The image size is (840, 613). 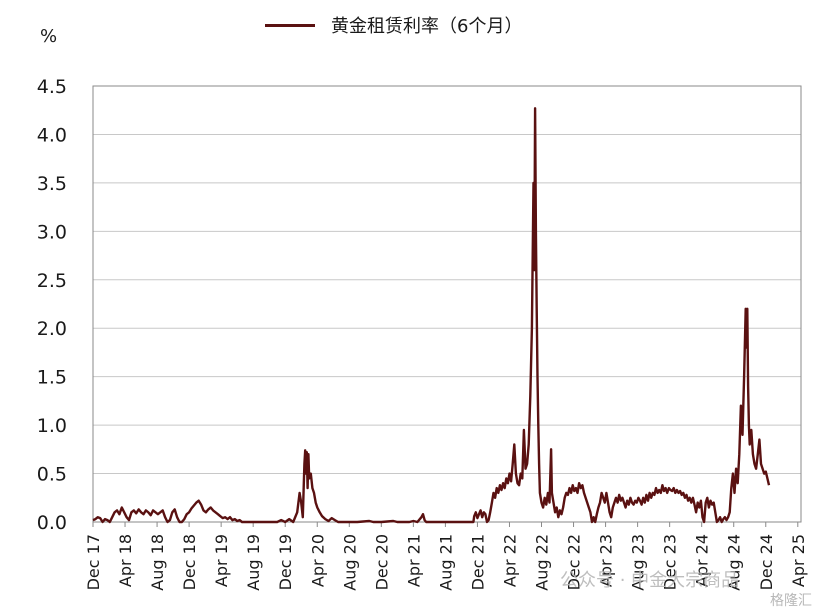 I want to click on y-tick-label: 3.5, so click(x=52, y=184).